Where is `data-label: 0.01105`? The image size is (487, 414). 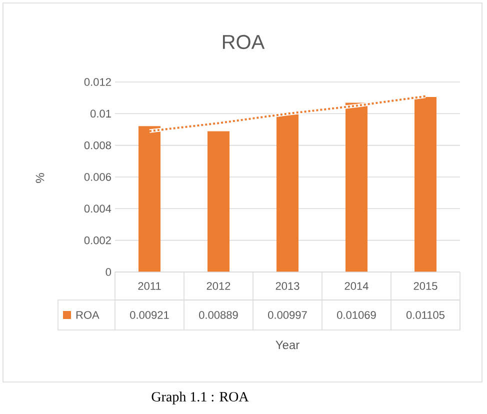
data-label: 0.01105 is located at coordinates (425, 315).